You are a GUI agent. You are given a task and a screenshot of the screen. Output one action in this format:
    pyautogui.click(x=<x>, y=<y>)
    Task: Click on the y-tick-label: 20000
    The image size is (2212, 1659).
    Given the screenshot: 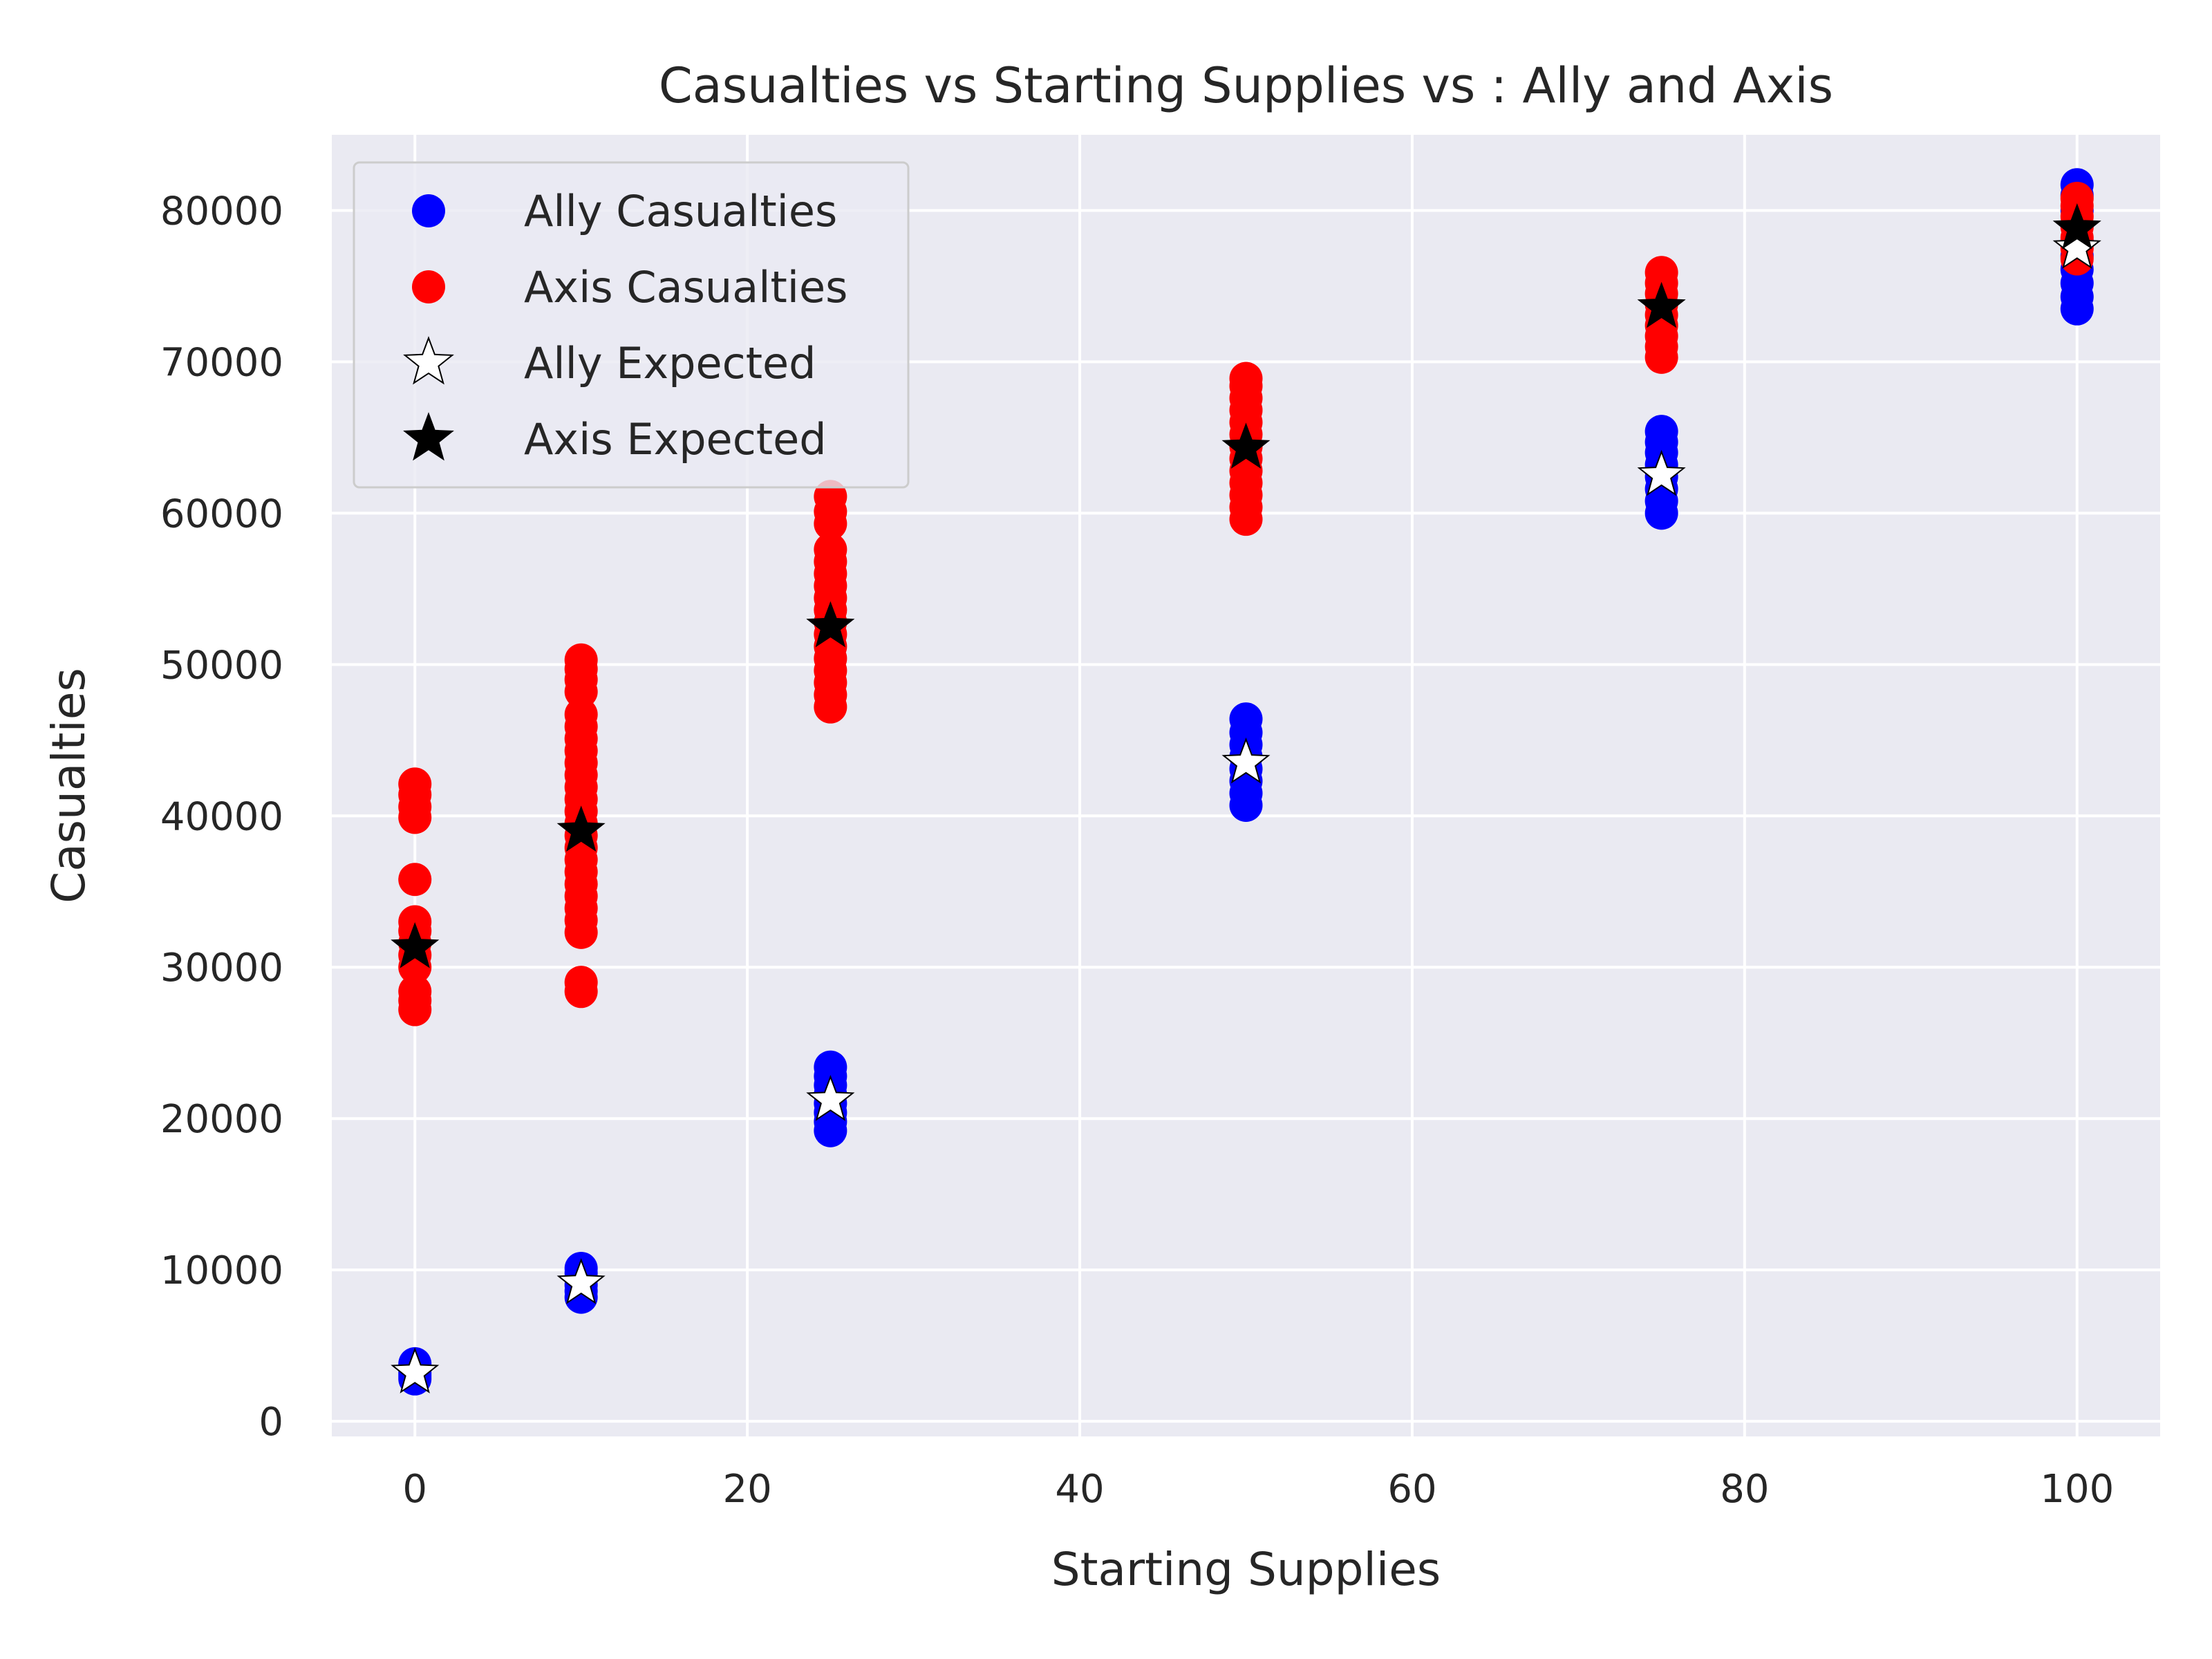 What is the action you would take?
    pyautogui.click(x=222, y=1119)
    